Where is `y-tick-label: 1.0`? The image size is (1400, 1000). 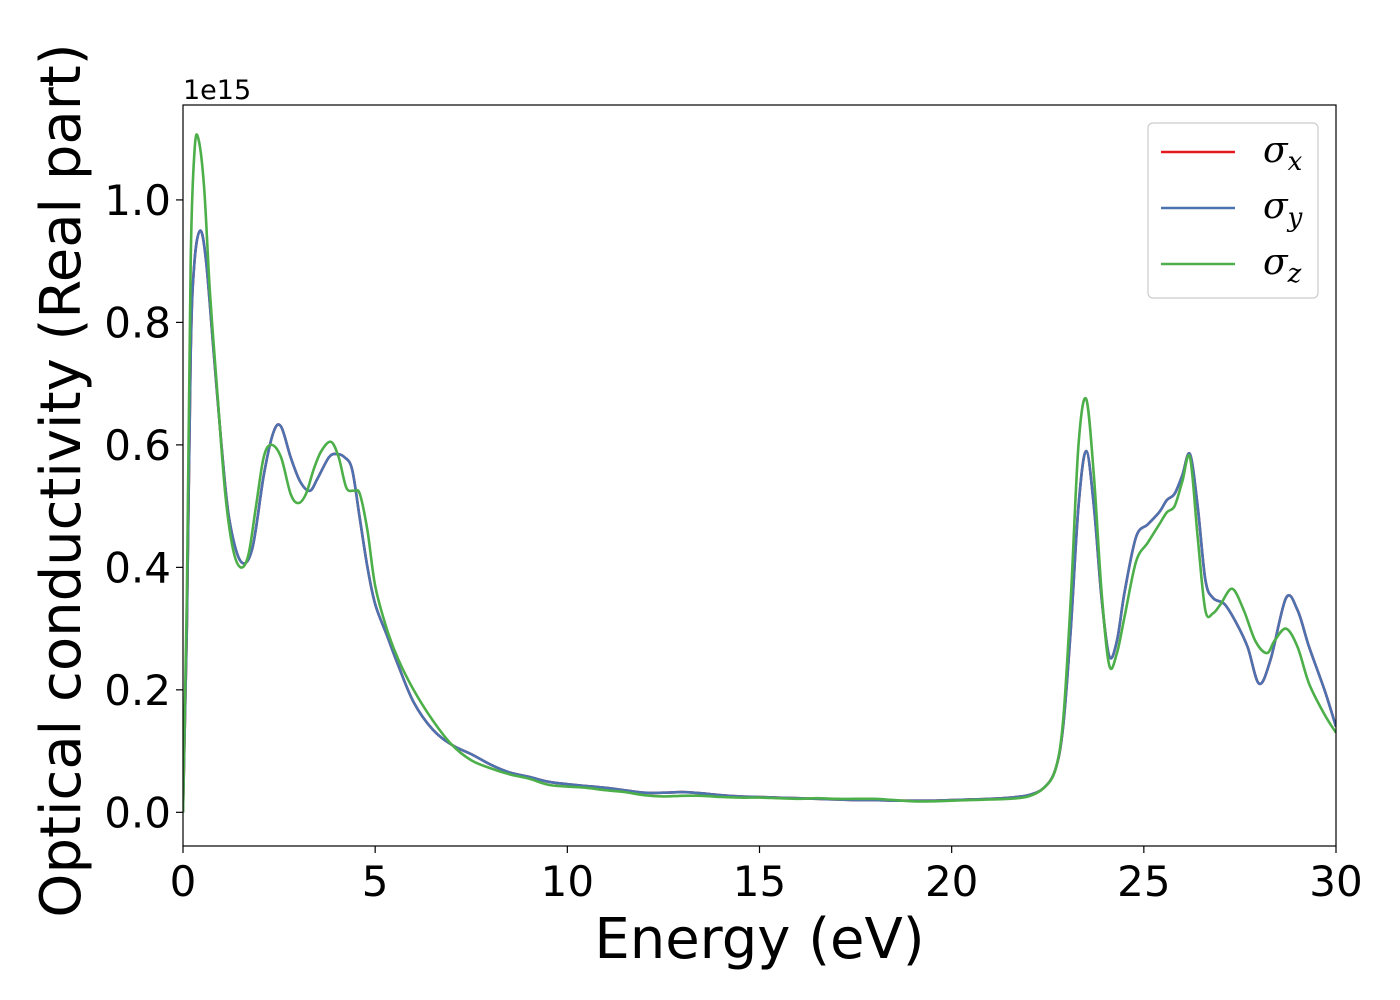 y-tick-label: 1.0 is located at coordinates (137, 200).